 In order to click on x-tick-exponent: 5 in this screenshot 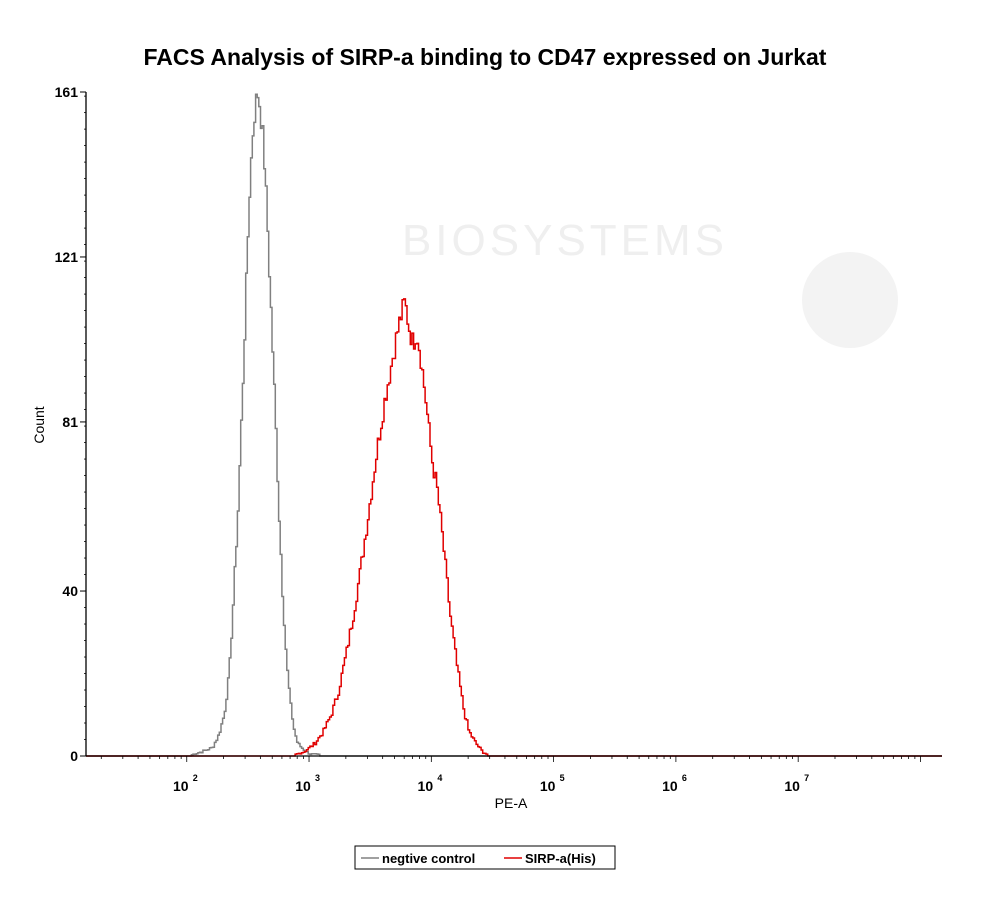, I will do `click(562, 778)`.